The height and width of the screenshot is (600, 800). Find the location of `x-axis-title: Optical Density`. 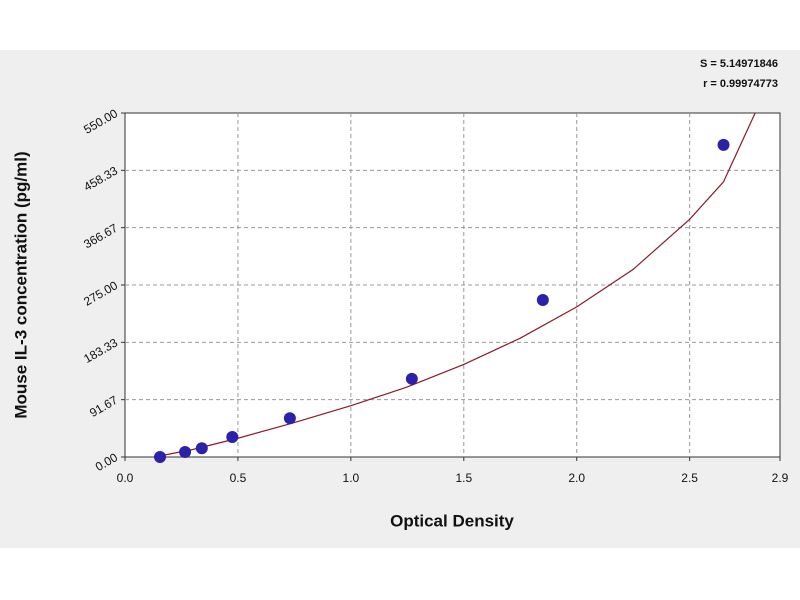

x-axis-title: Optical Density is located at coordinates (452, 520).